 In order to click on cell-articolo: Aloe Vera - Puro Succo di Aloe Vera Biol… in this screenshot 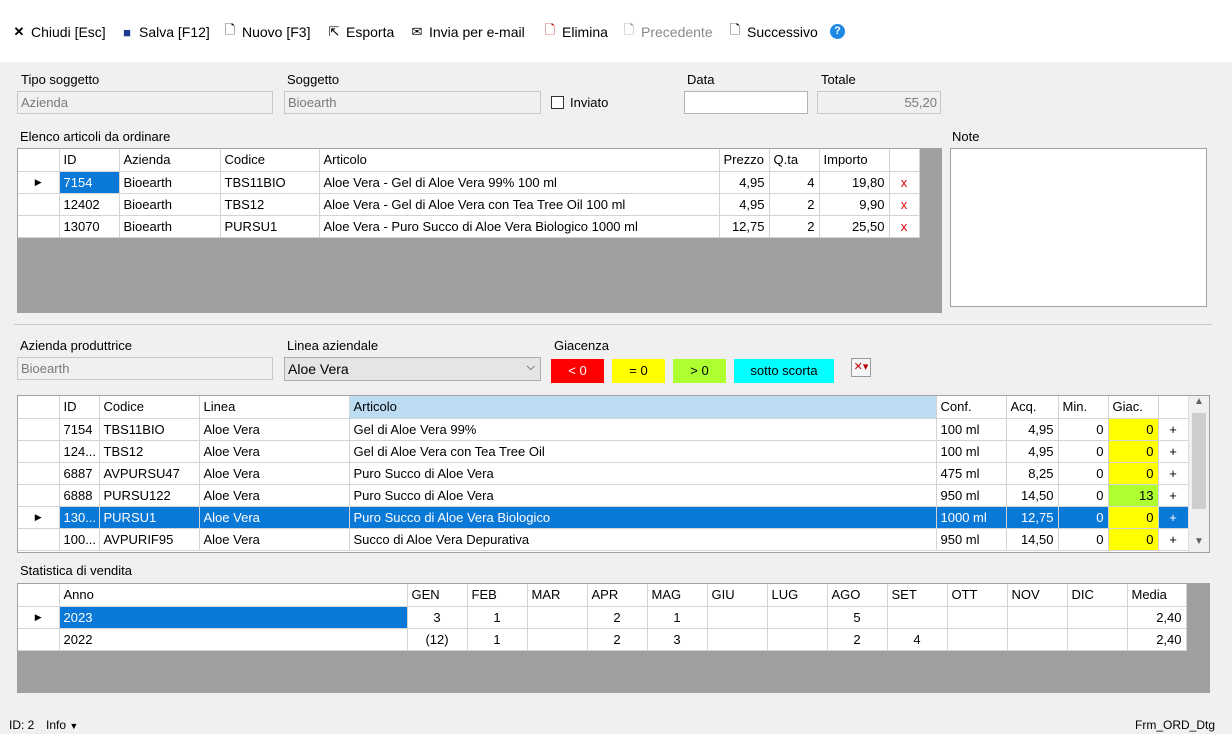, I will do `click(519, 226)`.